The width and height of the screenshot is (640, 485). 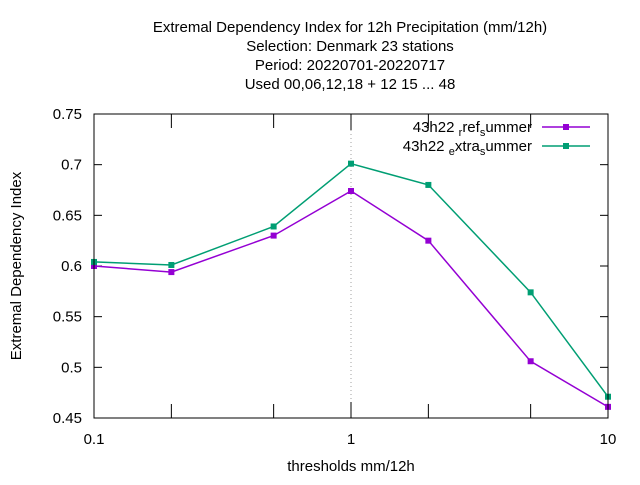 I want to click on legend-label-1: 43h22 rrefsummer, so click(x=472, y=129).